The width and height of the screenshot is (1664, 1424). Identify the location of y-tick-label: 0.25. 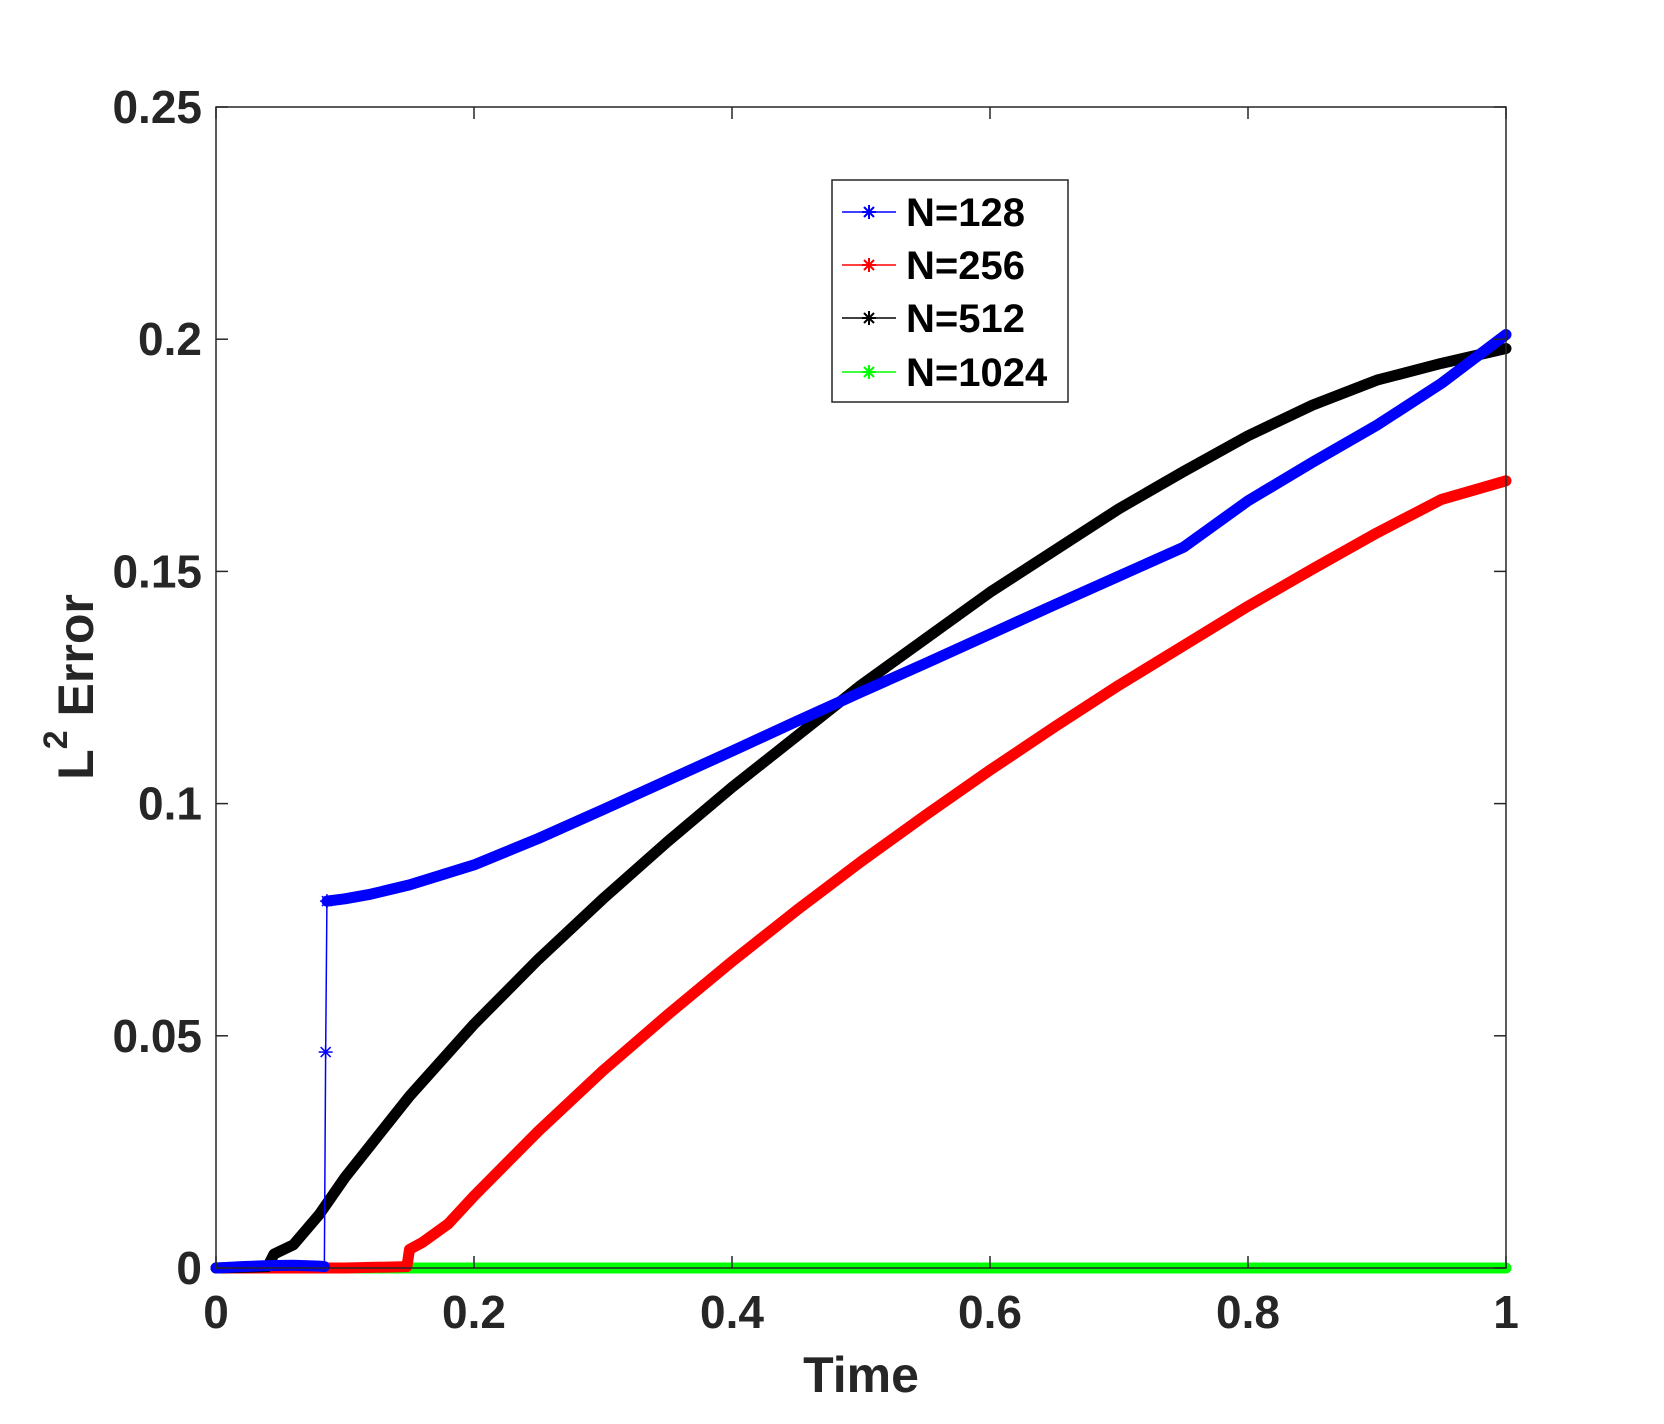
(157, 107).